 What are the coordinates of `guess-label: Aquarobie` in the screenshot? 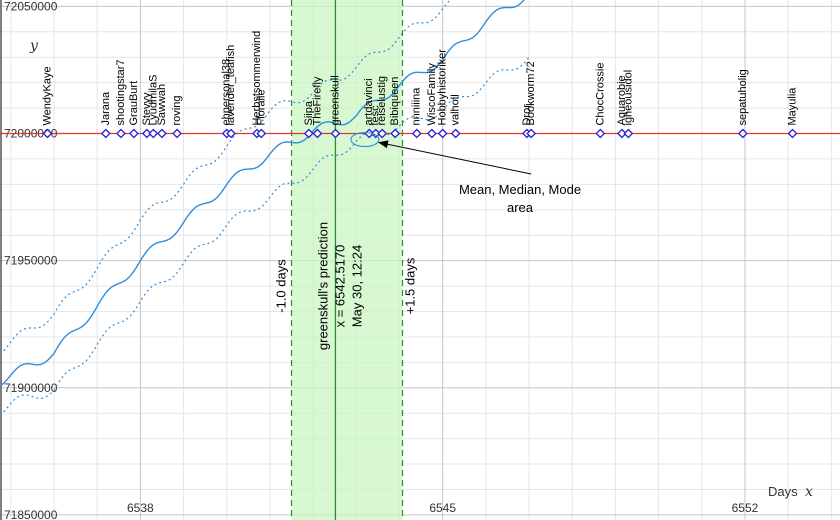 It's located at (622, 100).